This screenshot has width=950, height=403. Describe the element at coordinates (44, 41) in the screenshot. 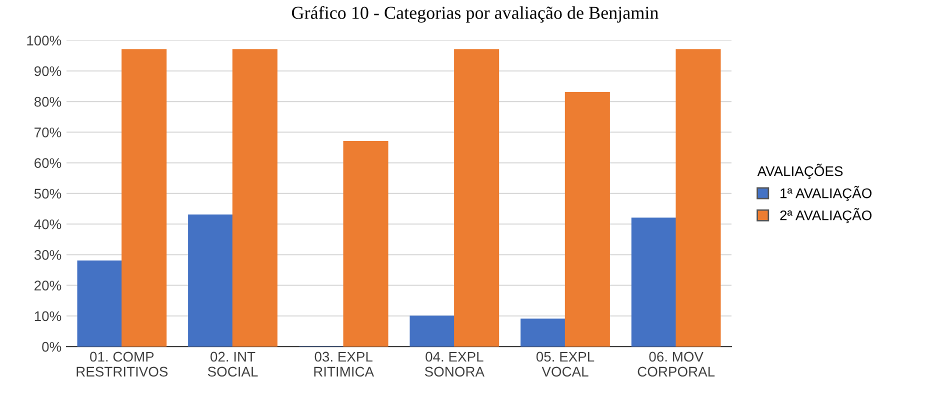

I see `y-tick-label: 100%` at that location.